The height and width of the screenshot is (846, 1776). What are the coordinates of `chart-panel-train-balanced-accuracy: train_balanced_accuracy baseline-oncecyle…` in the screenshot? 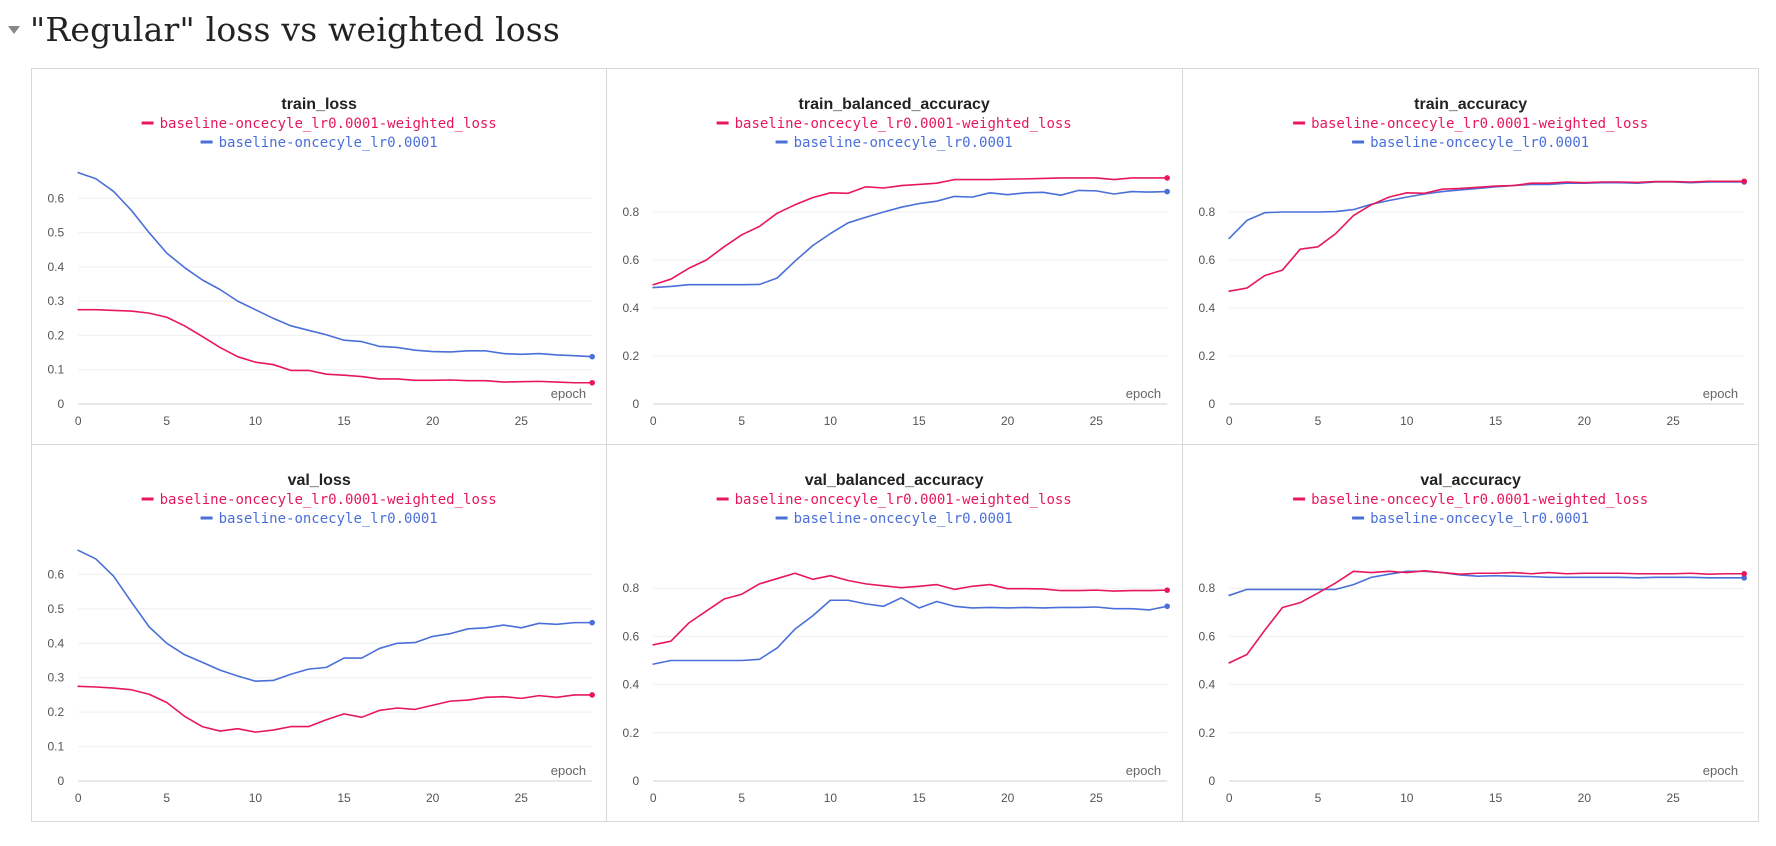 It's located at (895, 257).